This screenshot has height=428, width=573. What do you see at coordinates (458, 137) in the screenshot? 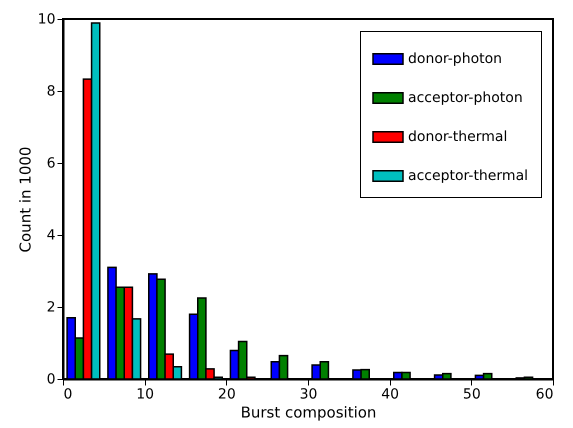
I see `legend-label: donor-thermal` at bounding box center [458, 137].